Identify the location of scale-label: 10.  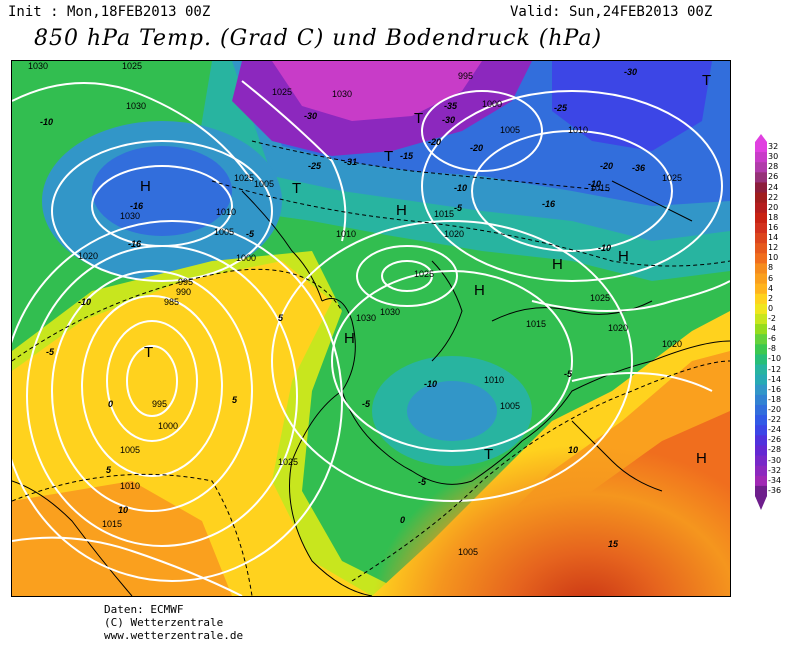
(773, 258).